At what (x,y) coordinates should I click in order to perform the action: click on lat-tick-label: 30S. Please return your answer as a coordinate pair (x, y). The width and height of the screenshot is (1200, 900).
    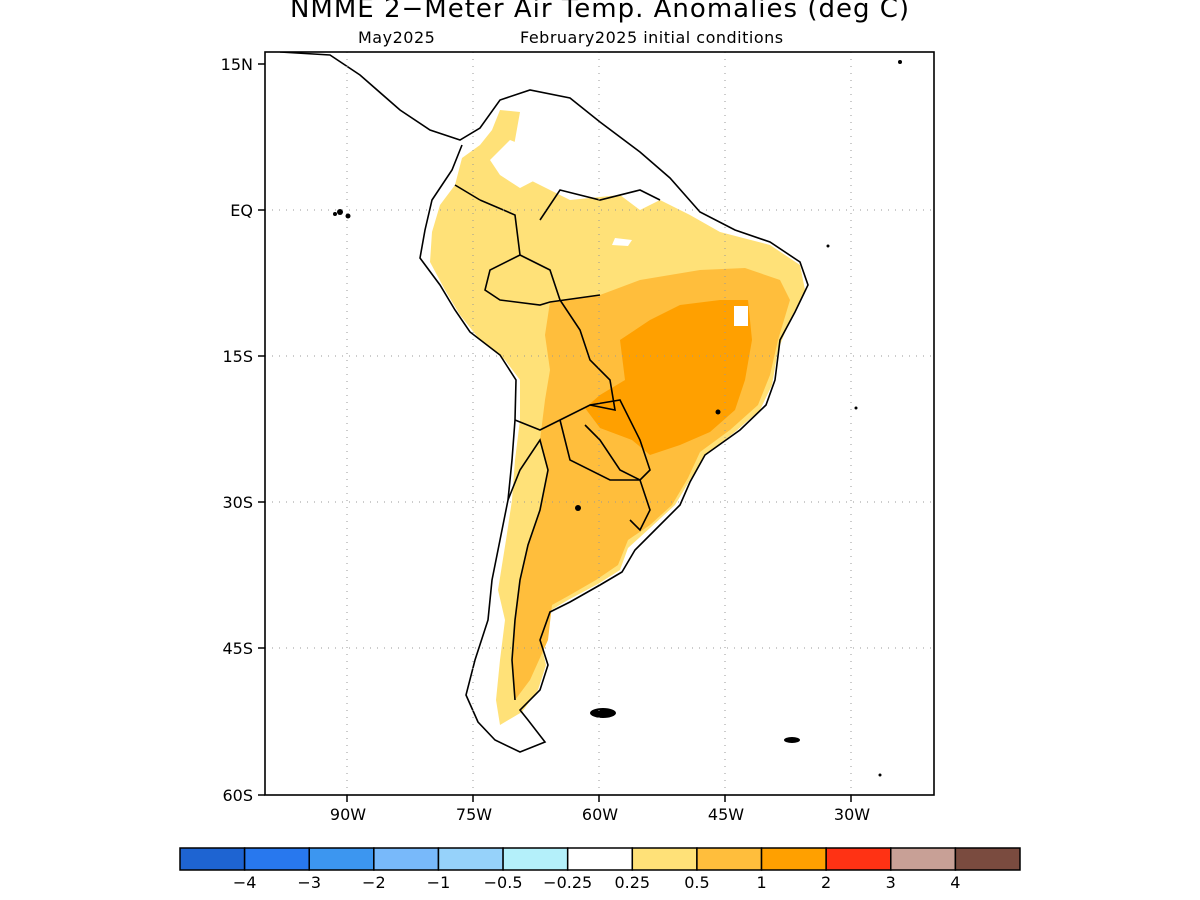
    Looking at the image, I should click on (237, 502).